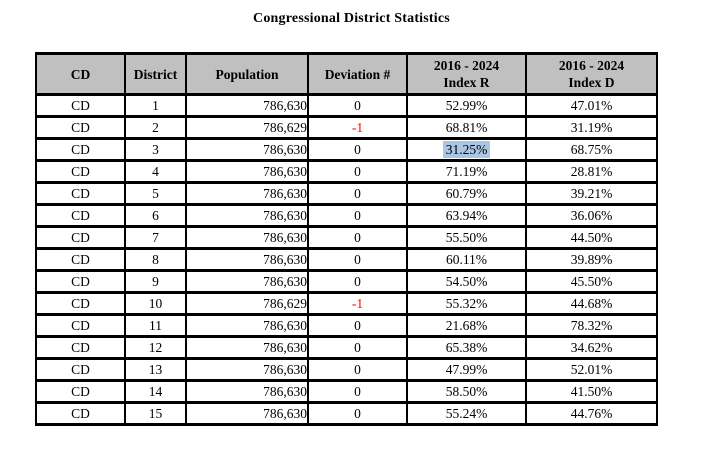 The image size is (703, 461). What do you see at coordinates (591, 65) in the screenshot?
I see `header-index-d-years: 2016 - 2024` at bounding box center [591, 65].